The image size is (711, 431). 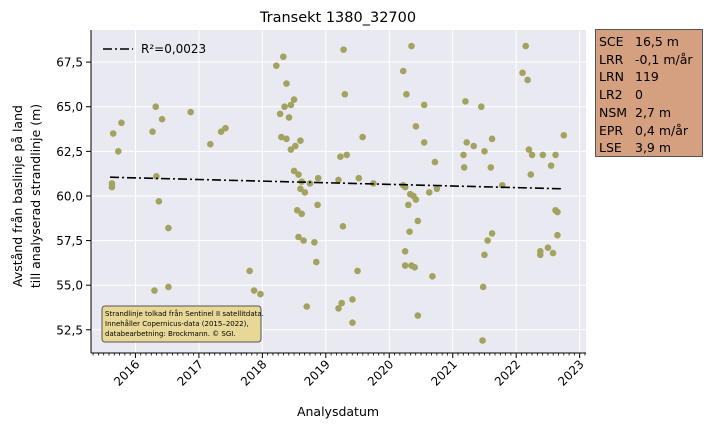 I want to click on annotation-line: databearbetning: Brockmann. © SGI., so click(x=170, y=334).